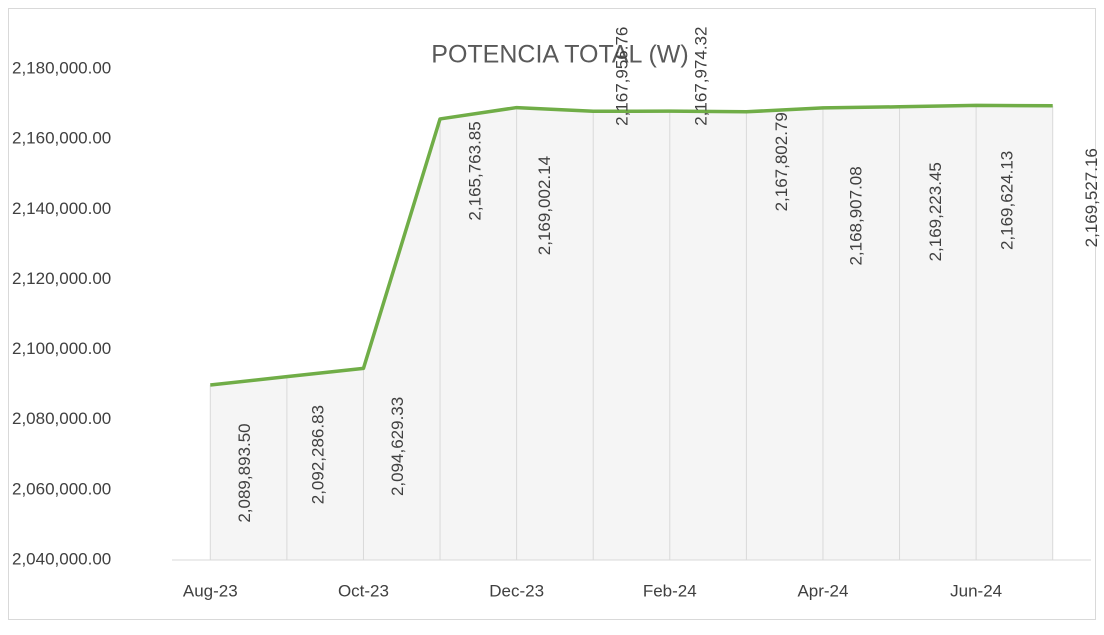  Describe the element at coordinates (1007, 200) in the screenshot. I see `data-label: 2,169,624.13` at that location.